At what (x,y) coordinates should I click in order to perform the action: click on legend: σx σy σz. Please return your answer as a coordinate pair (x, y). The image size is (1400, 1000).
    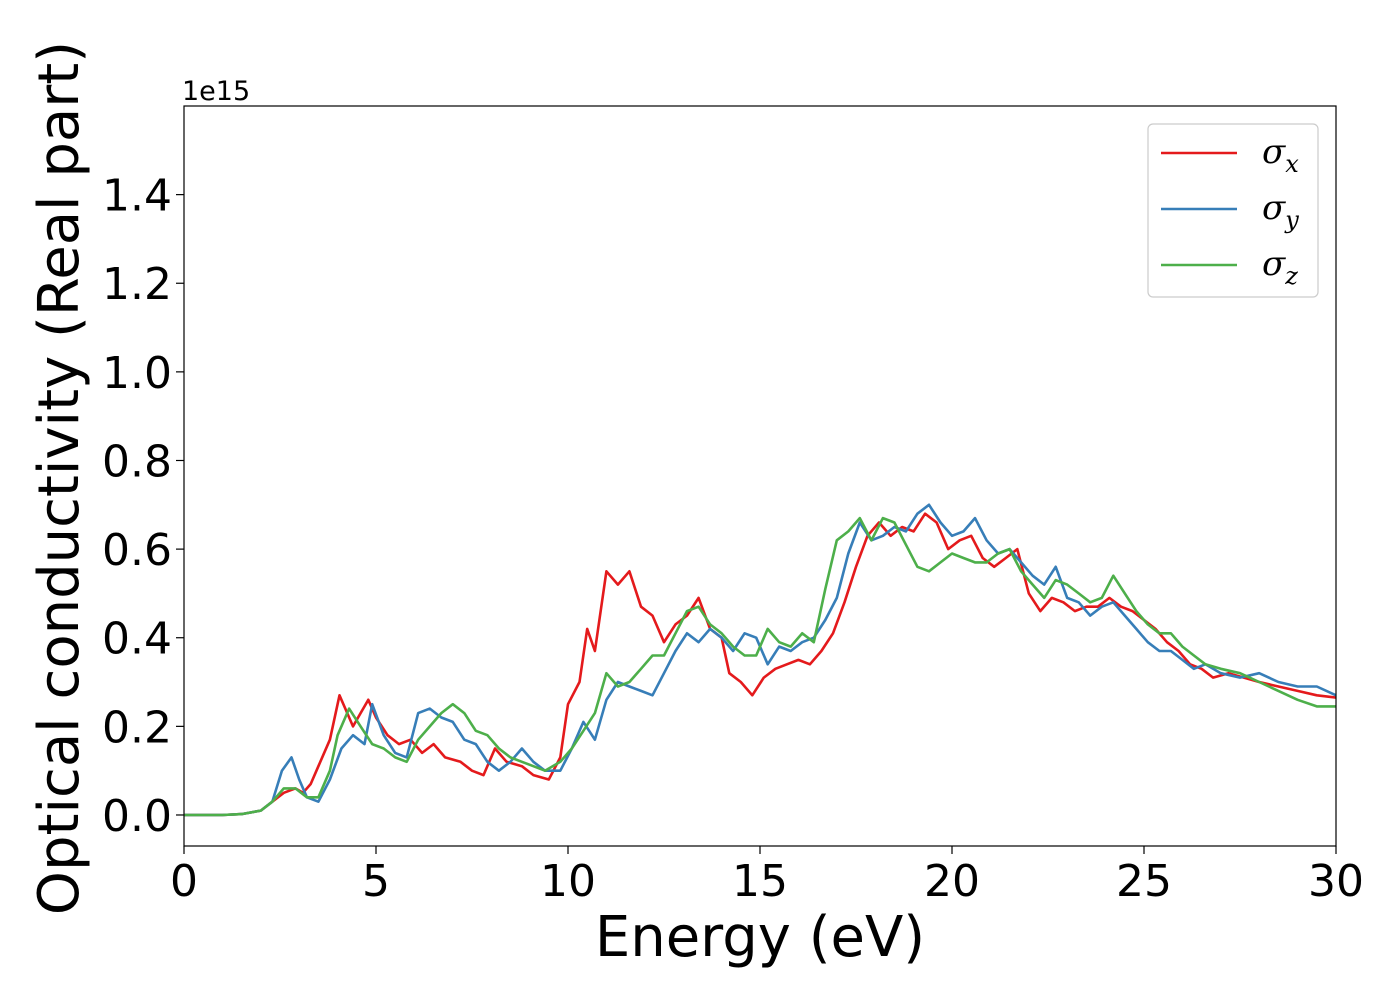
    Looking at the image, I should click on (1233, 210).